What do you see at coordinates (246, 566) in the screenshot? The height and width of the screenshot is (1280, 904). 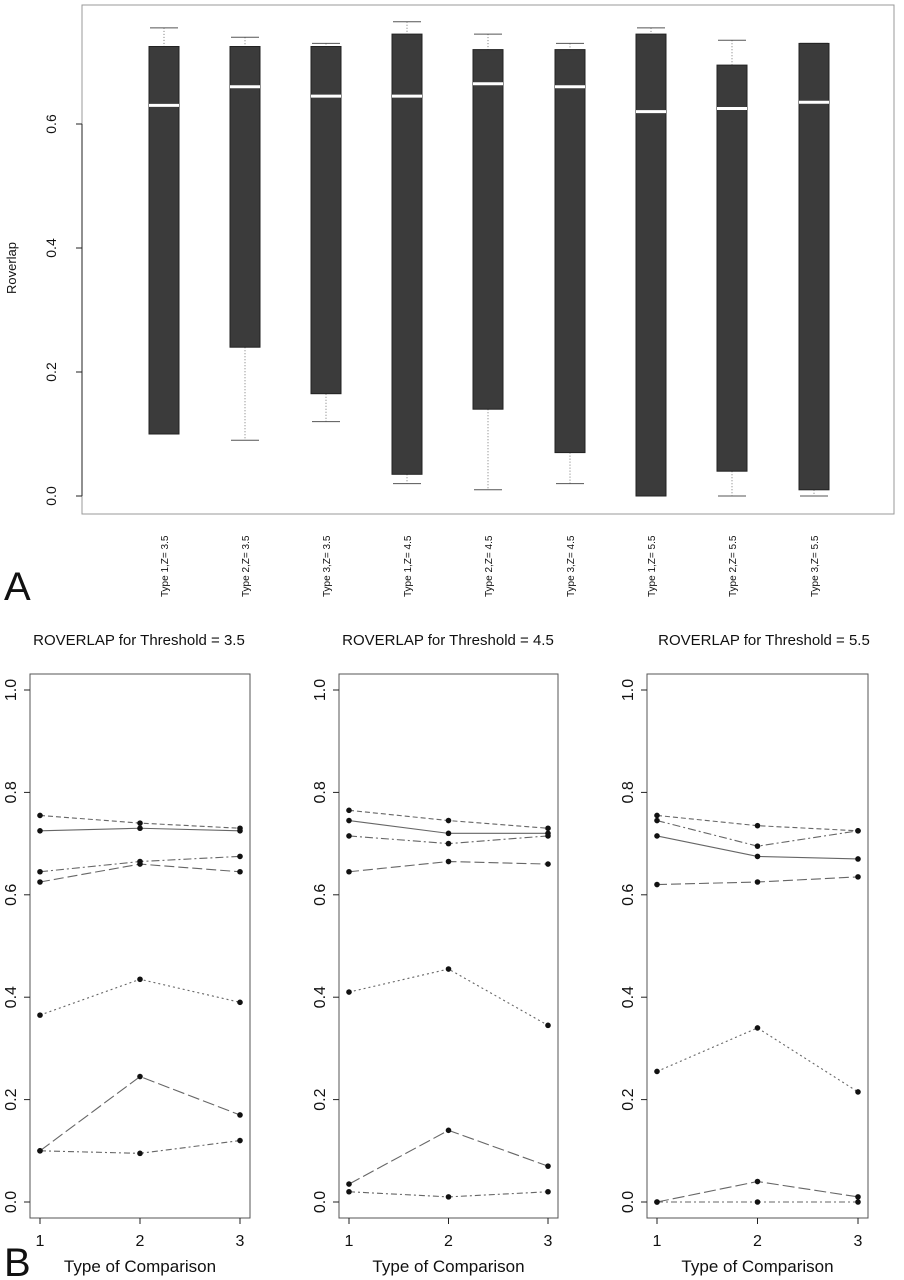 I see `x-tick-label: Type 2,Z= 3.5` at bounding box center [246, 566].